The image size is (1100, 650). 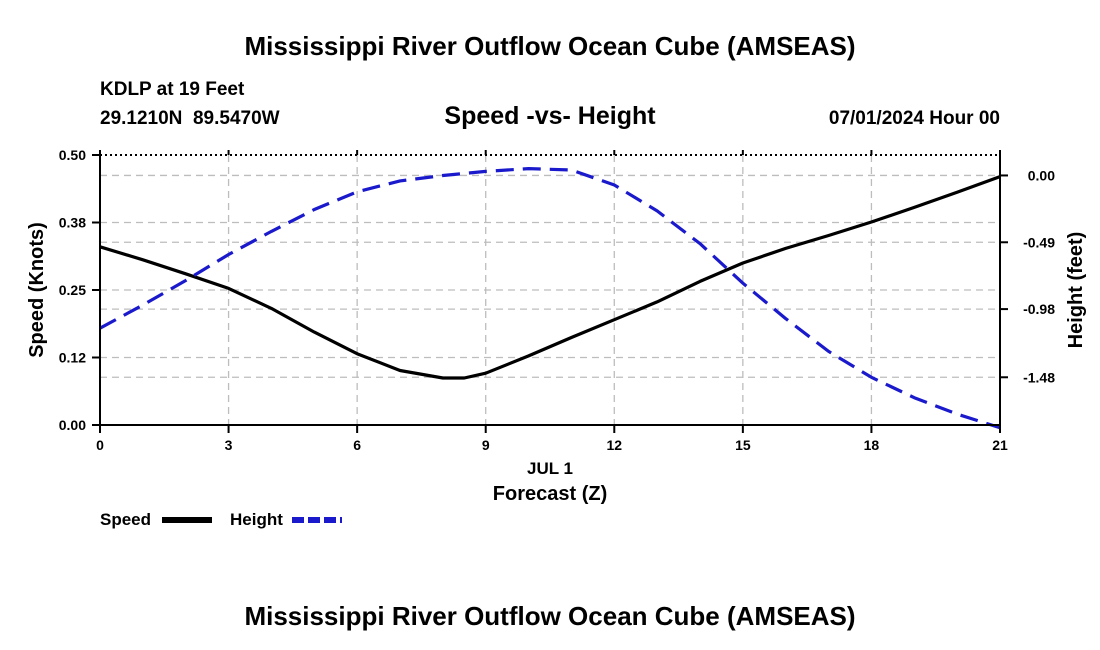 I want to click on station-label: KDLP at 19 Feet, so click(x=172, y=89).